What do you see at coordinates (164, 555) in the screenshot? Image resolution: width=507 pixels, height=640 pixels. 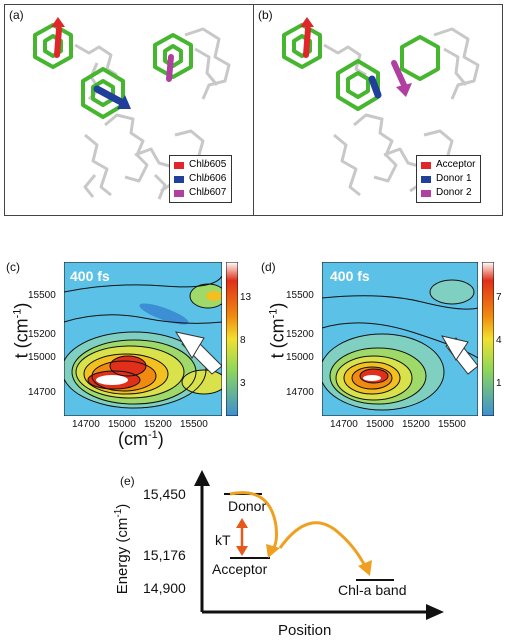 I see `energy-level-acceptor-value: 15,176` at bounding box center [164, 555].